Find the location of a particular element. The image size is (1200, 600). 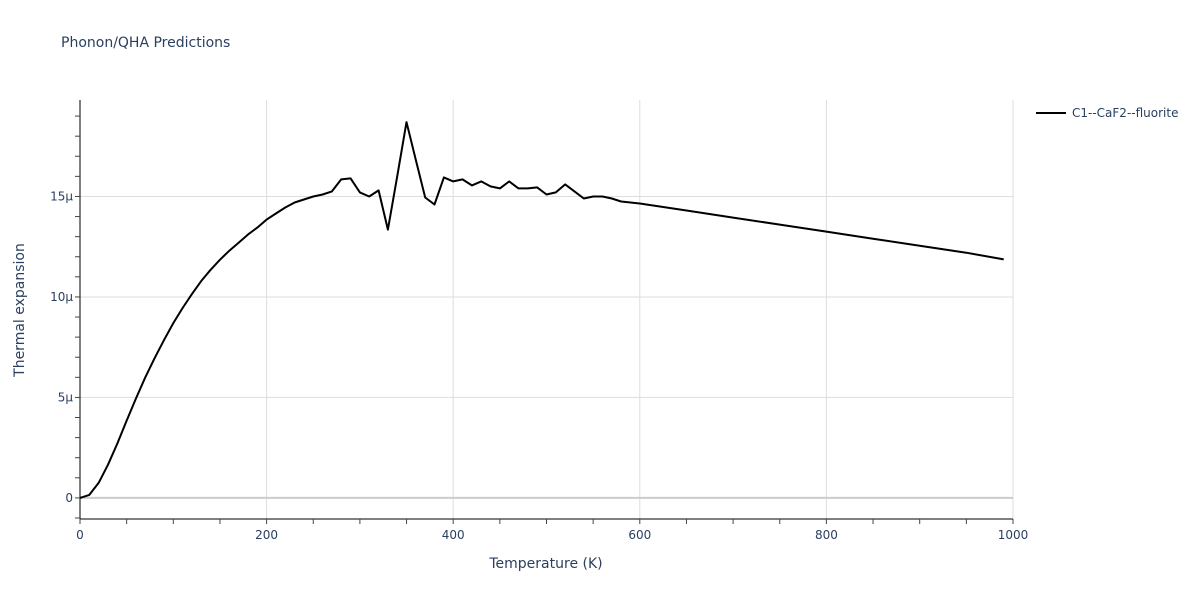

chart-title: Phonon/QHA Predictions is located at coordinates (146, 43).